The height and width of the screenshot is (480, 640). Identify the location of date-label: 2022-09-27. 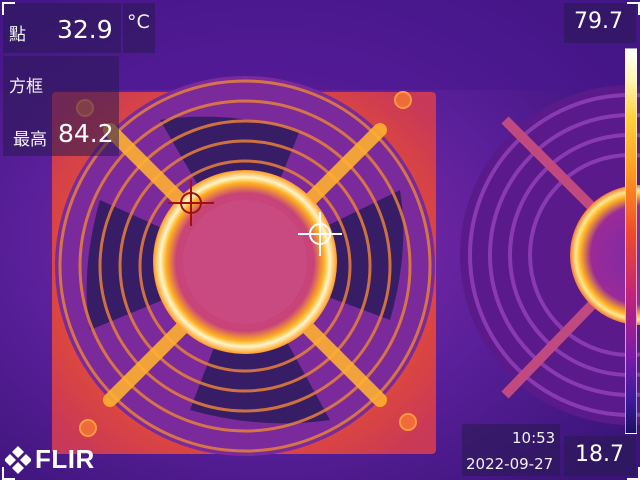
(510, 464).